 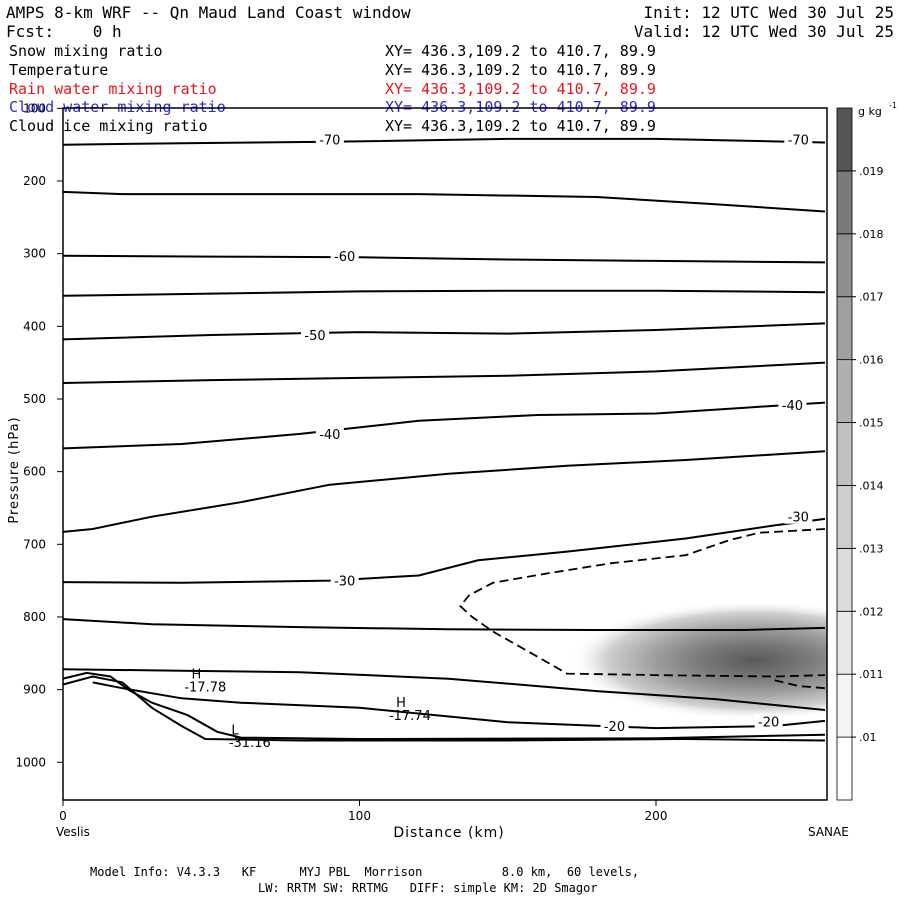 I want to click on y-tick-label: 600, so click(x=34, y=472).